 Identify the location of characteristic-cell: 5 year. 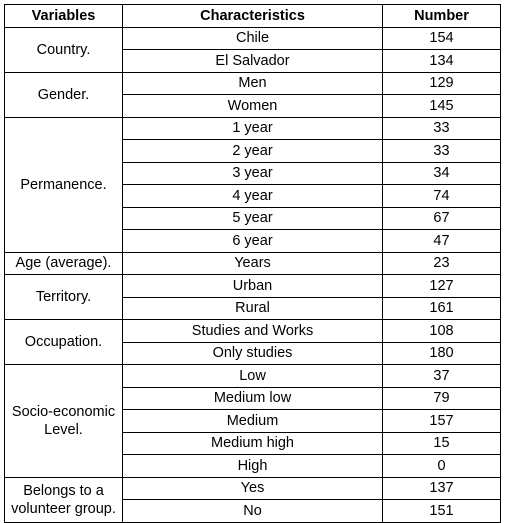
(252, 218).